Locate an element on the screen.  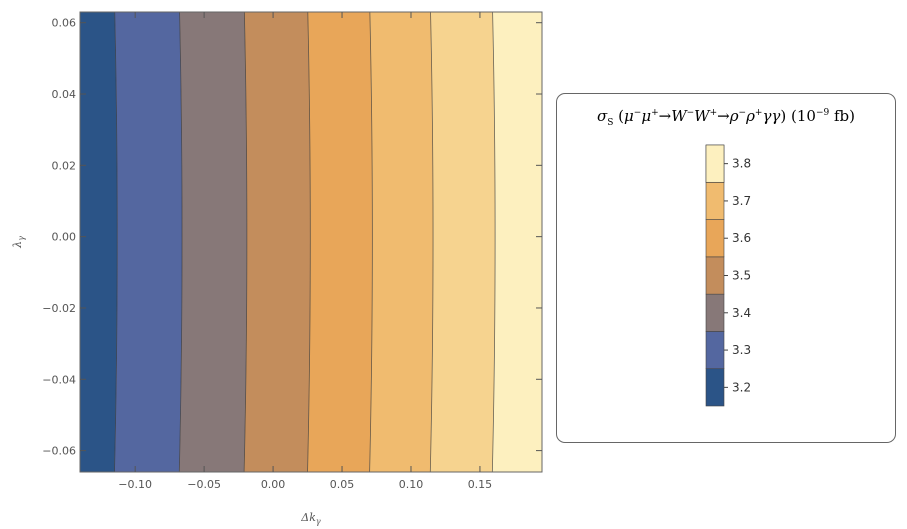
legend-title: σS (μ−μ+→W−W+→ρ−ρ+γγ) (10−9 fb) is located at coordinates (726, 117).